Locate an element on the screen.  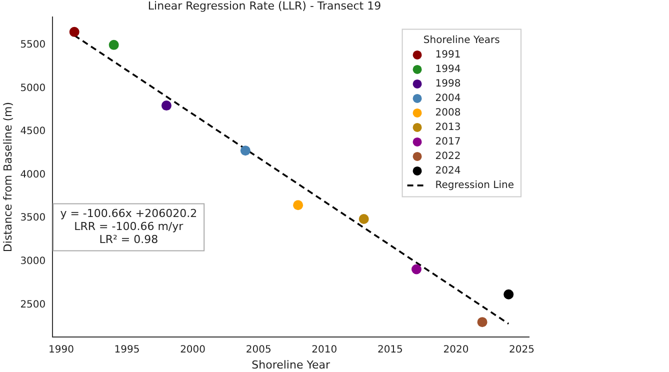
legend-label: 1991 is located at coordinates (448, 55).